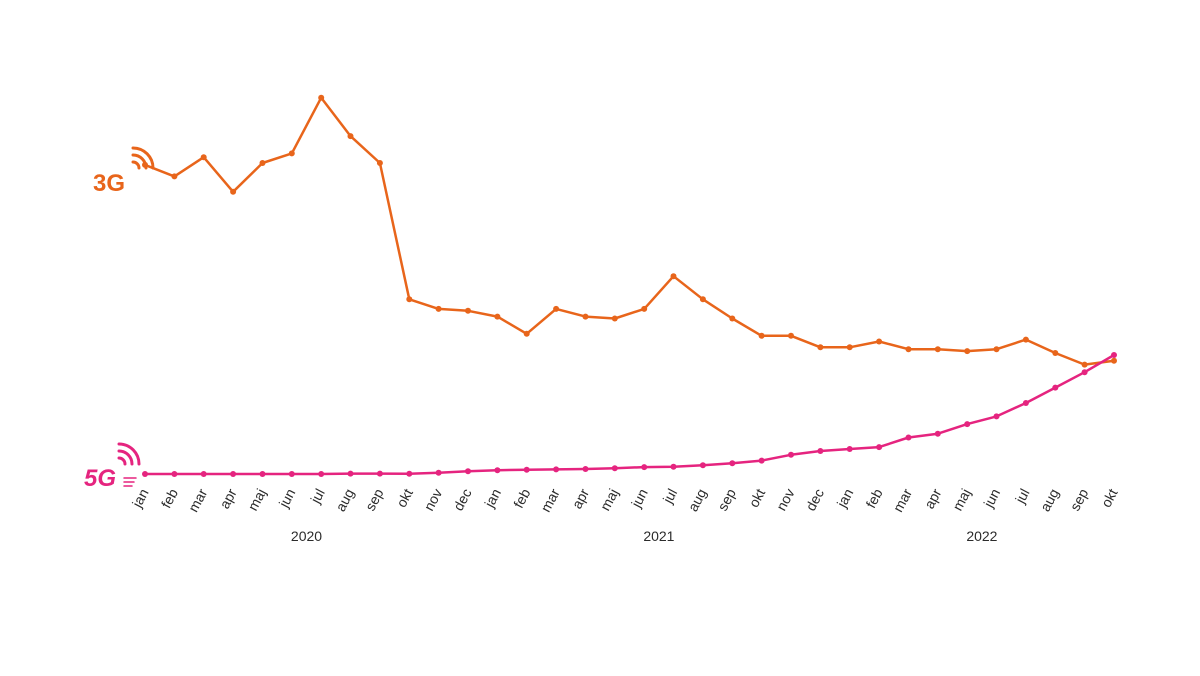 This screenshot has height=676, width=1200. What do you see at coordinates (981, 536) in the screenshot?
I see `year-label: 2022` at bounding box center [981, 536].